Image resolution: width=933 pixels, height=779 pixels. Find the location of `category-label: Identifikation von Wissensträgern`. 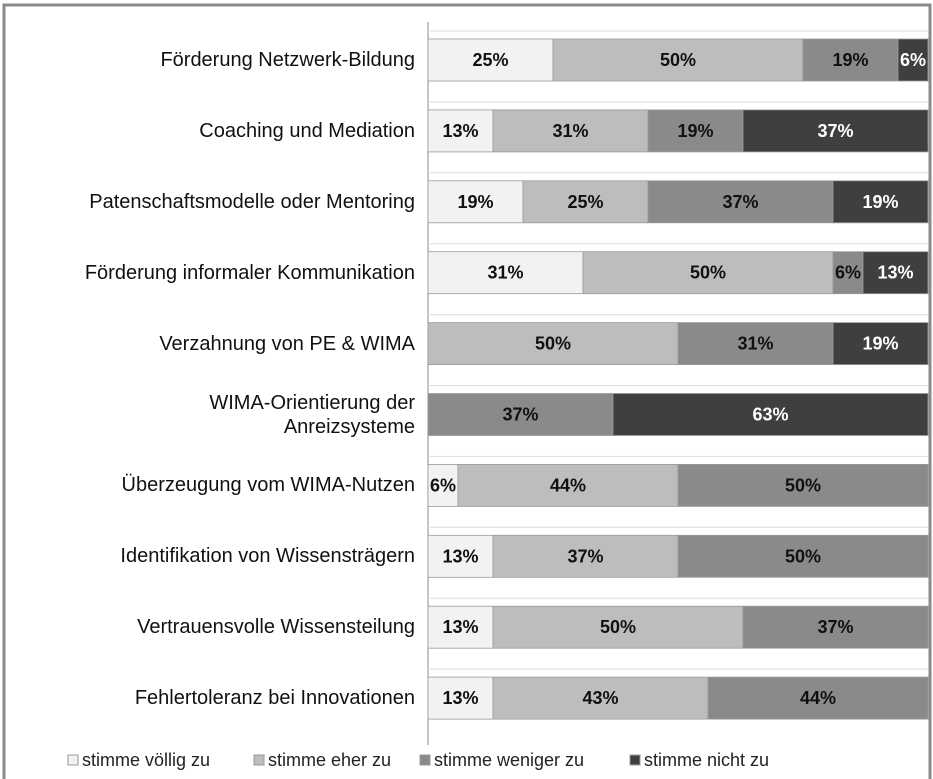

category-label: Identifikation von Wissensträgern is located at coordinates (267, 556).